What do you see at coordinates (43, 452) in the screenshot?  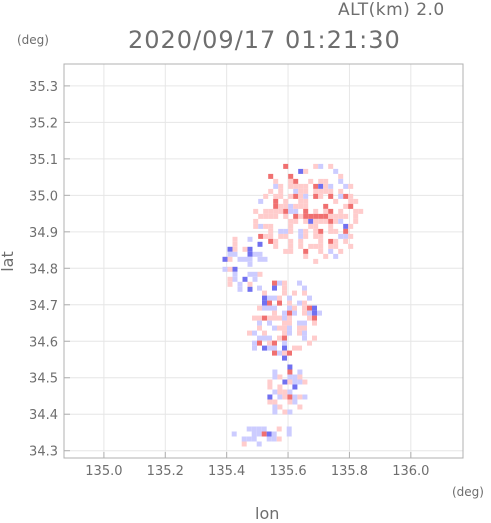 I see `y-tick-label: 34.3` at bounding box center [43, 452].